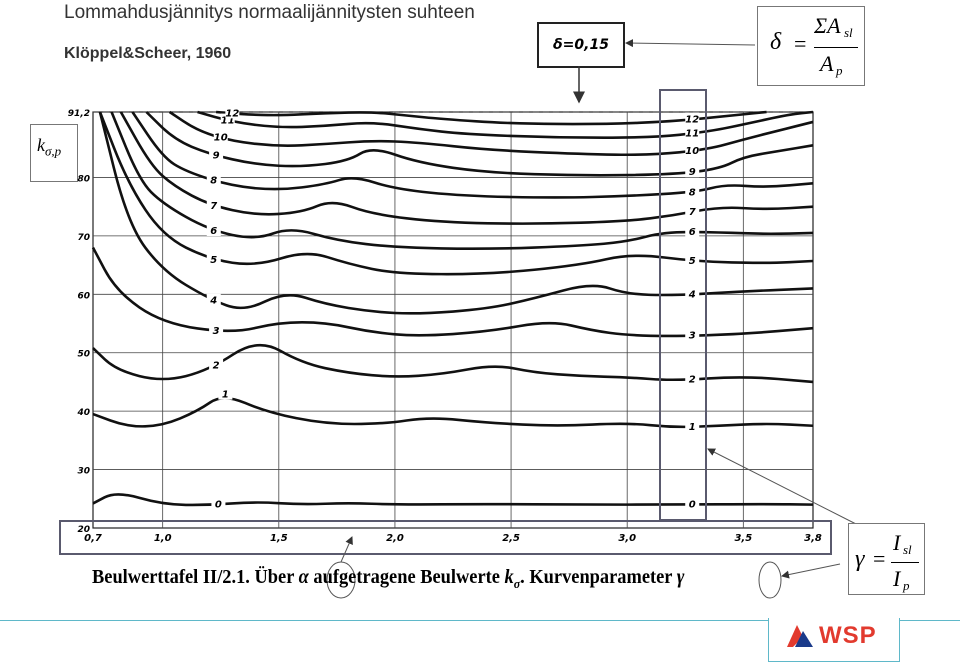 The width and height of the screenshot is (960, 662). Describe the element at coordinates (860, 559) in the screenshot. I see `gamma-formula-lhs: γ` at that location.